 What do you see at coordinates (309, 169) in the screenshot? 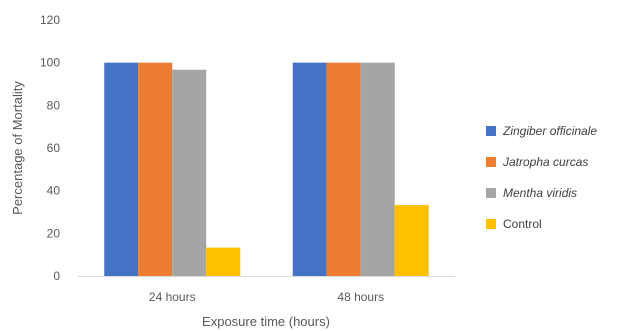
I see `bar-zingiber-officinale-48-hours` at bounding box center [309, 169].